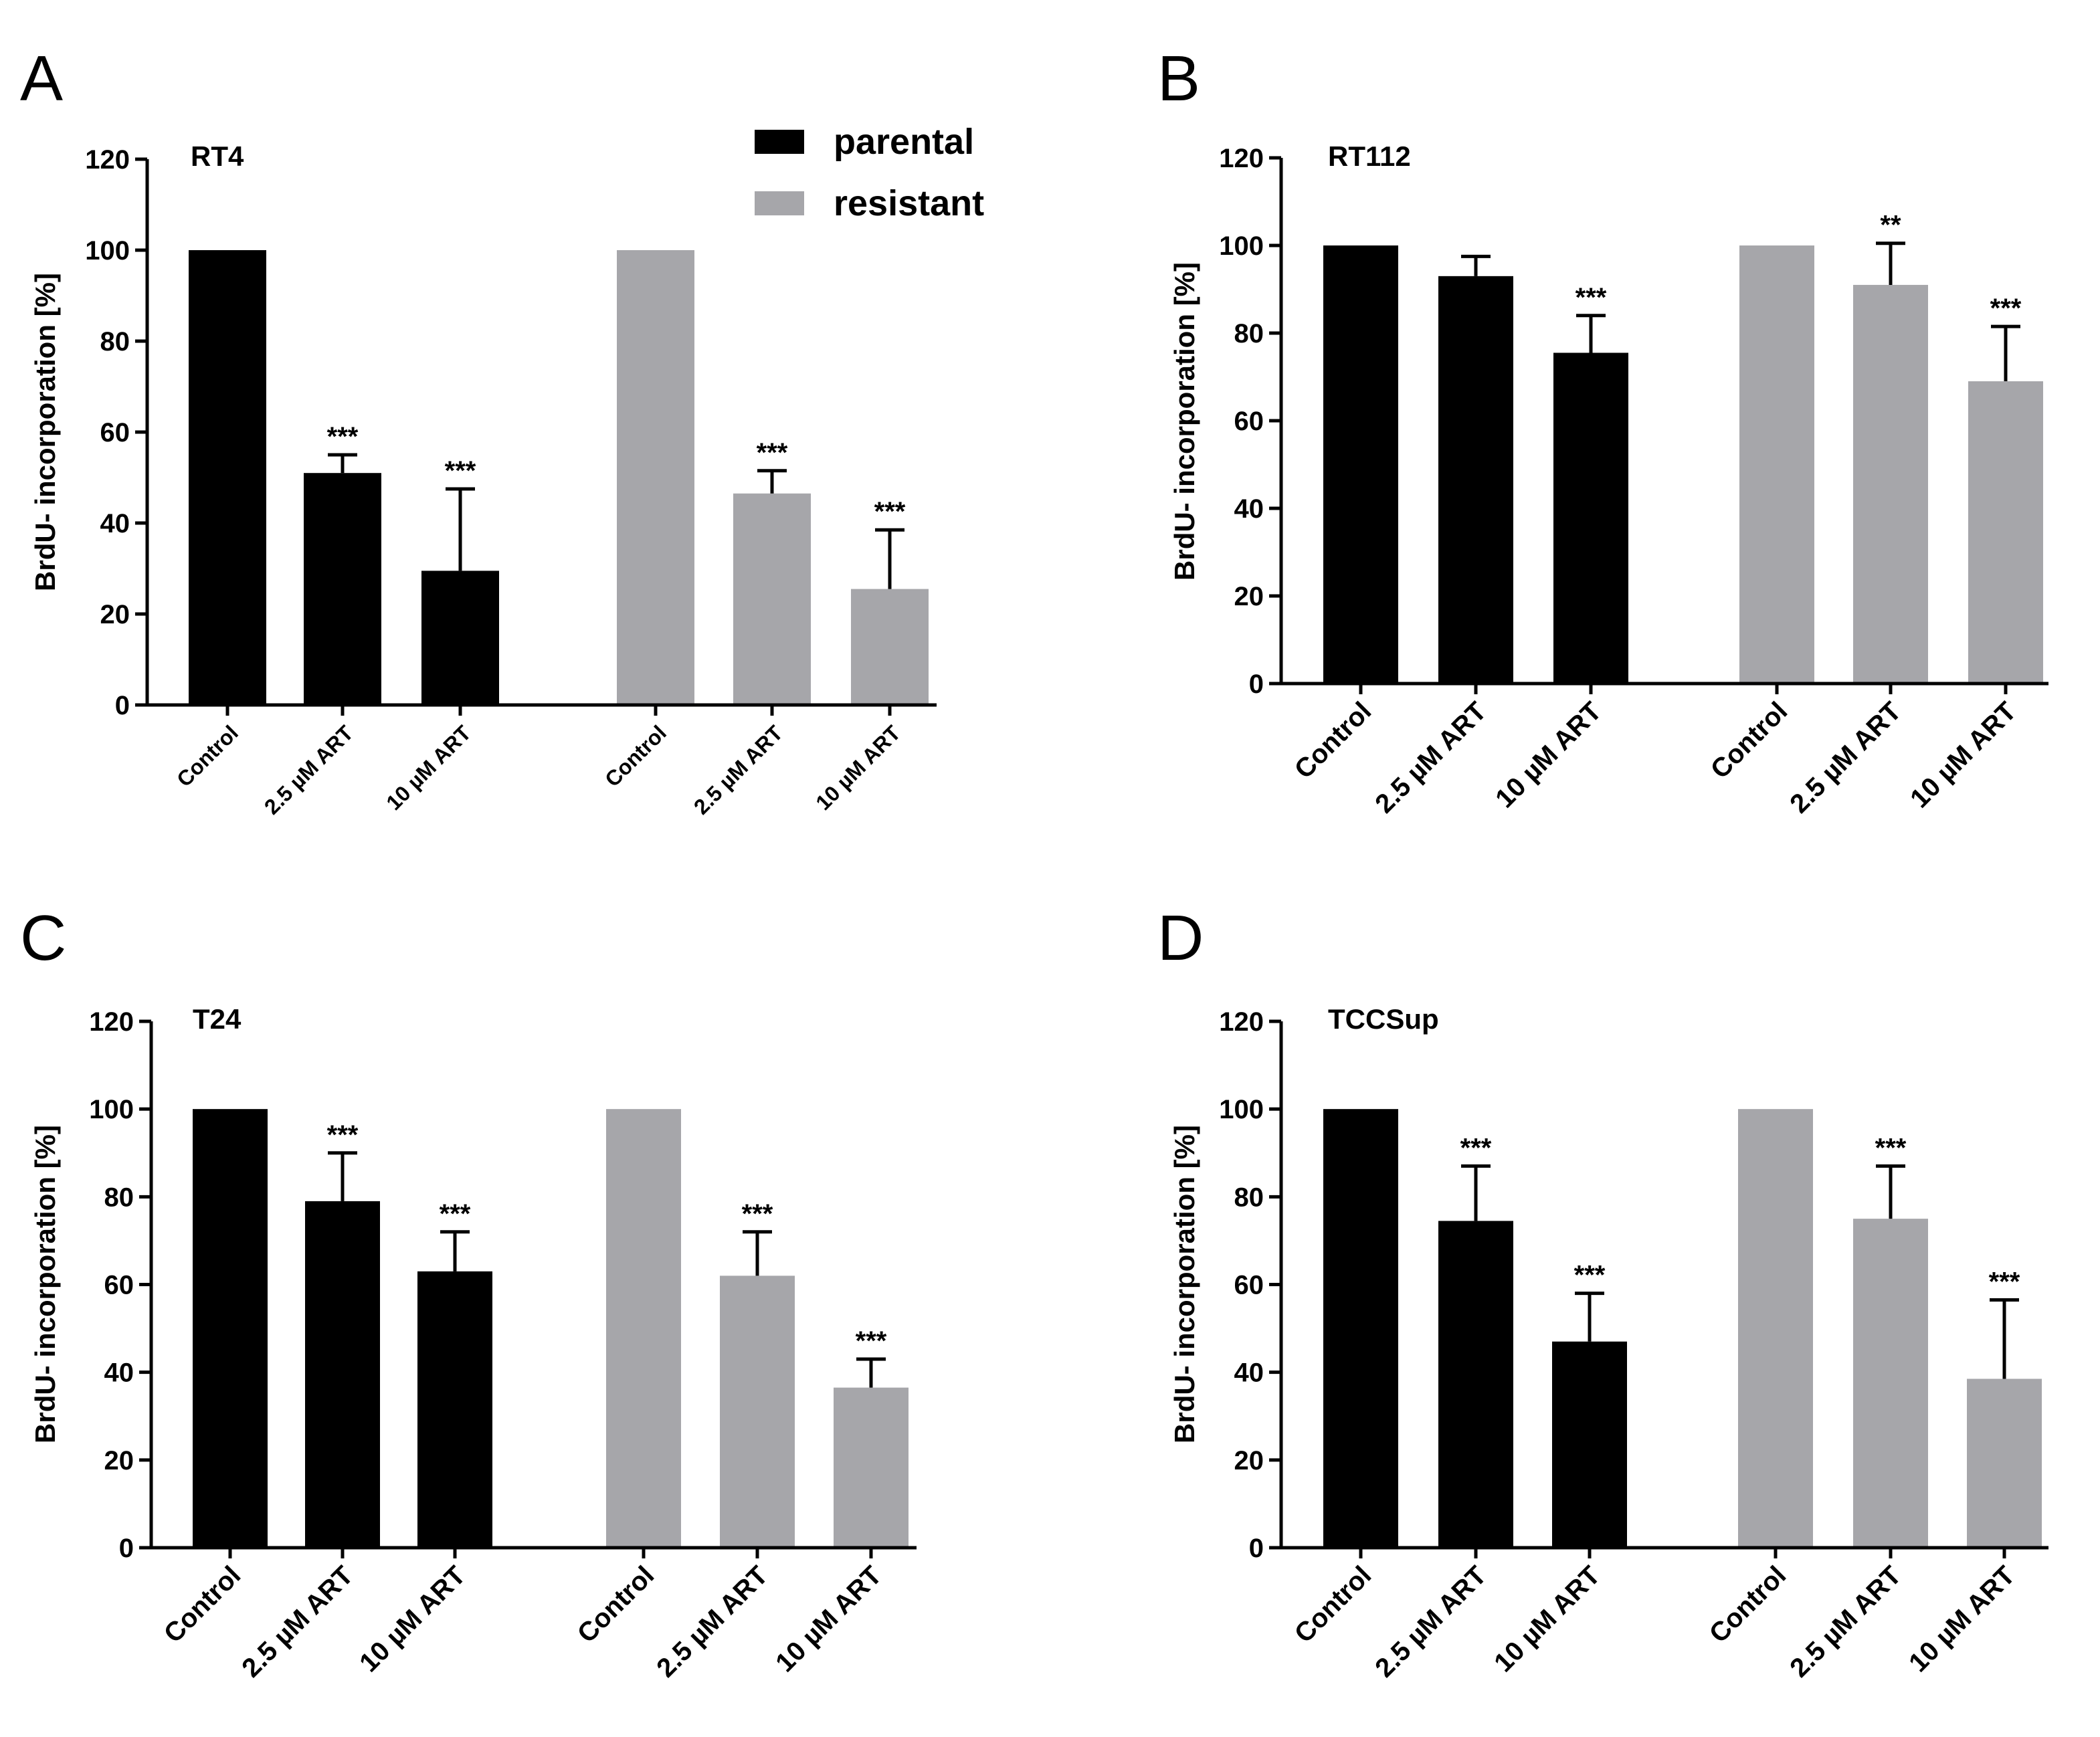  I want to click on panel-letter: A, so click(41, 78).